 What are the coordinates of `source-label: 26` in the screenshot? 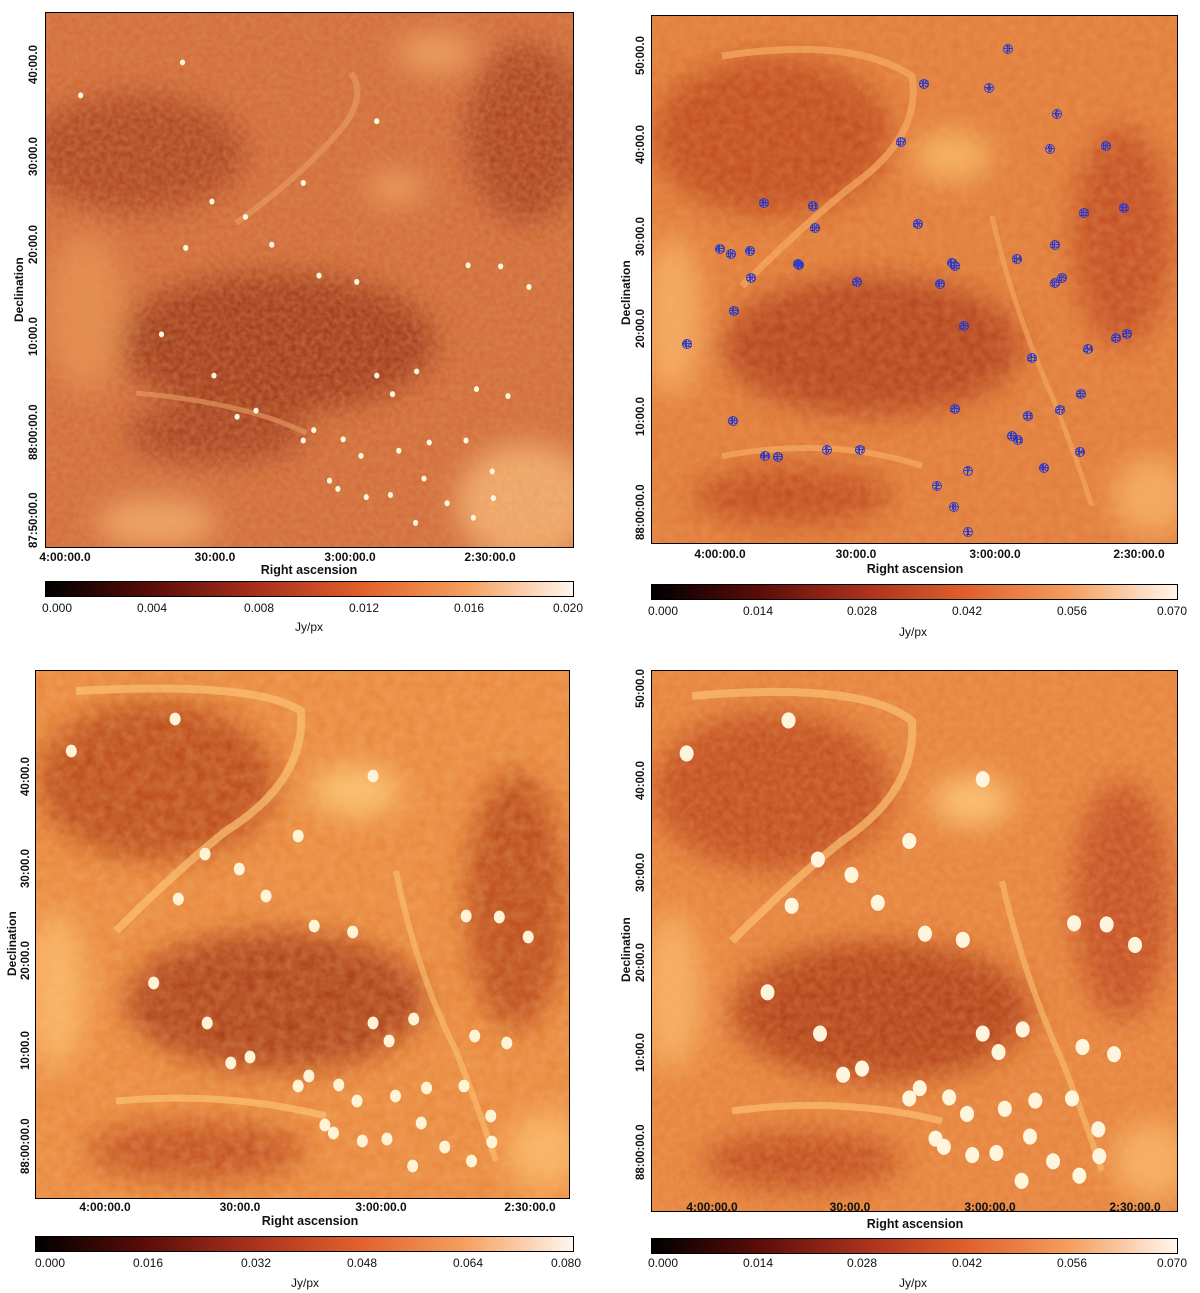 It's located at (918, 224).